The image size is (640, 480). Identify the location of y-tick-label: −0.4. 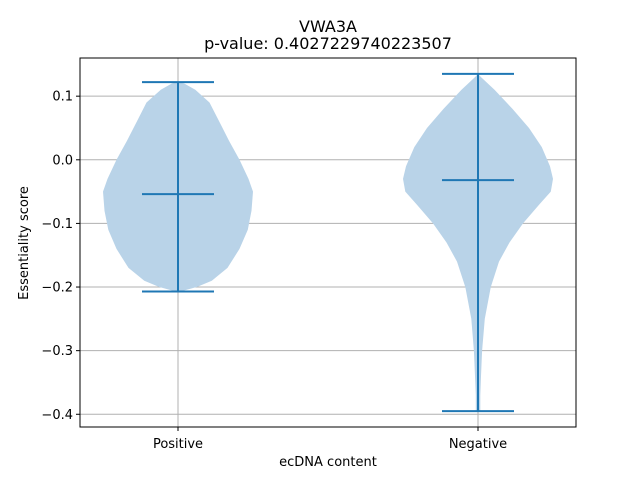
(57, 415).